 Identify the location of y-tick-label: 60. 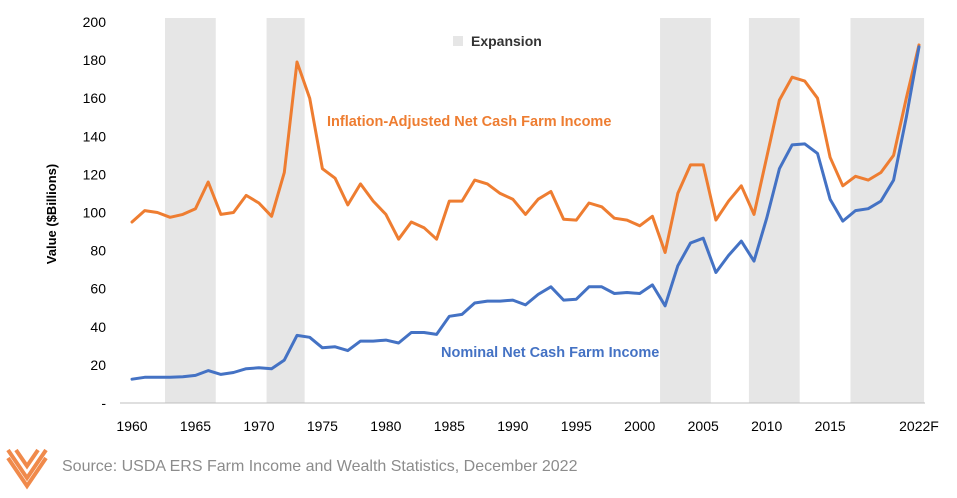
(98, 289).